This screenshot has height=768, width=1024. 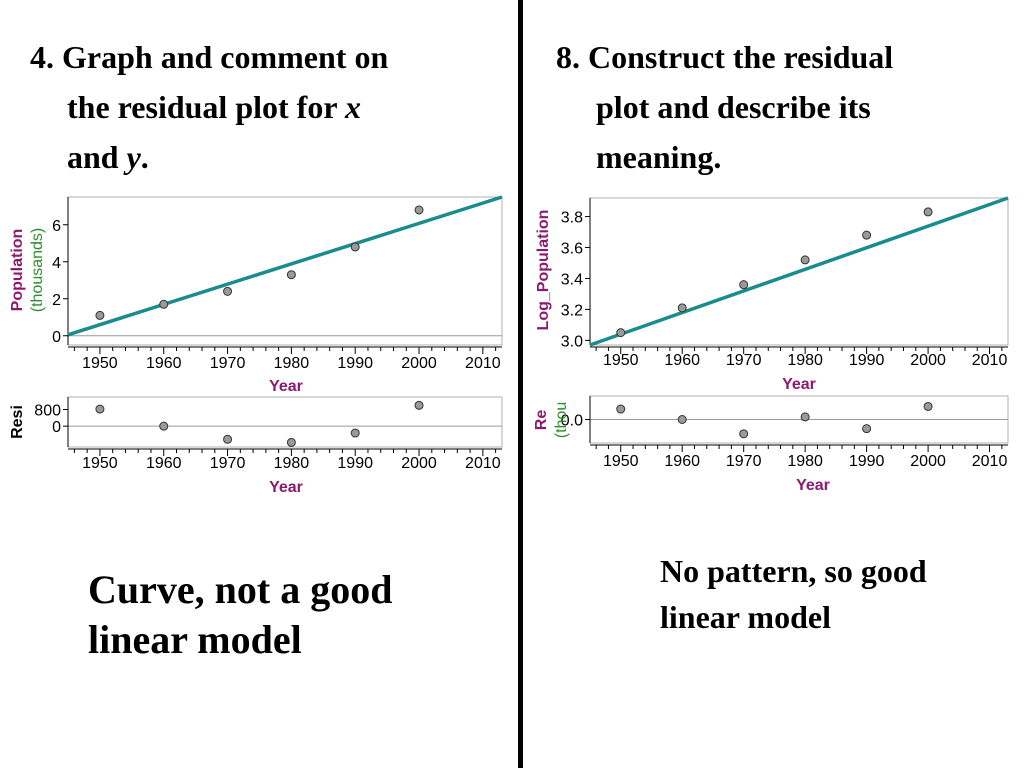 What do you see at coordinates (144, 157) in the screenshot?
I see `question-4-period: .` at bounding box center [144, 157].